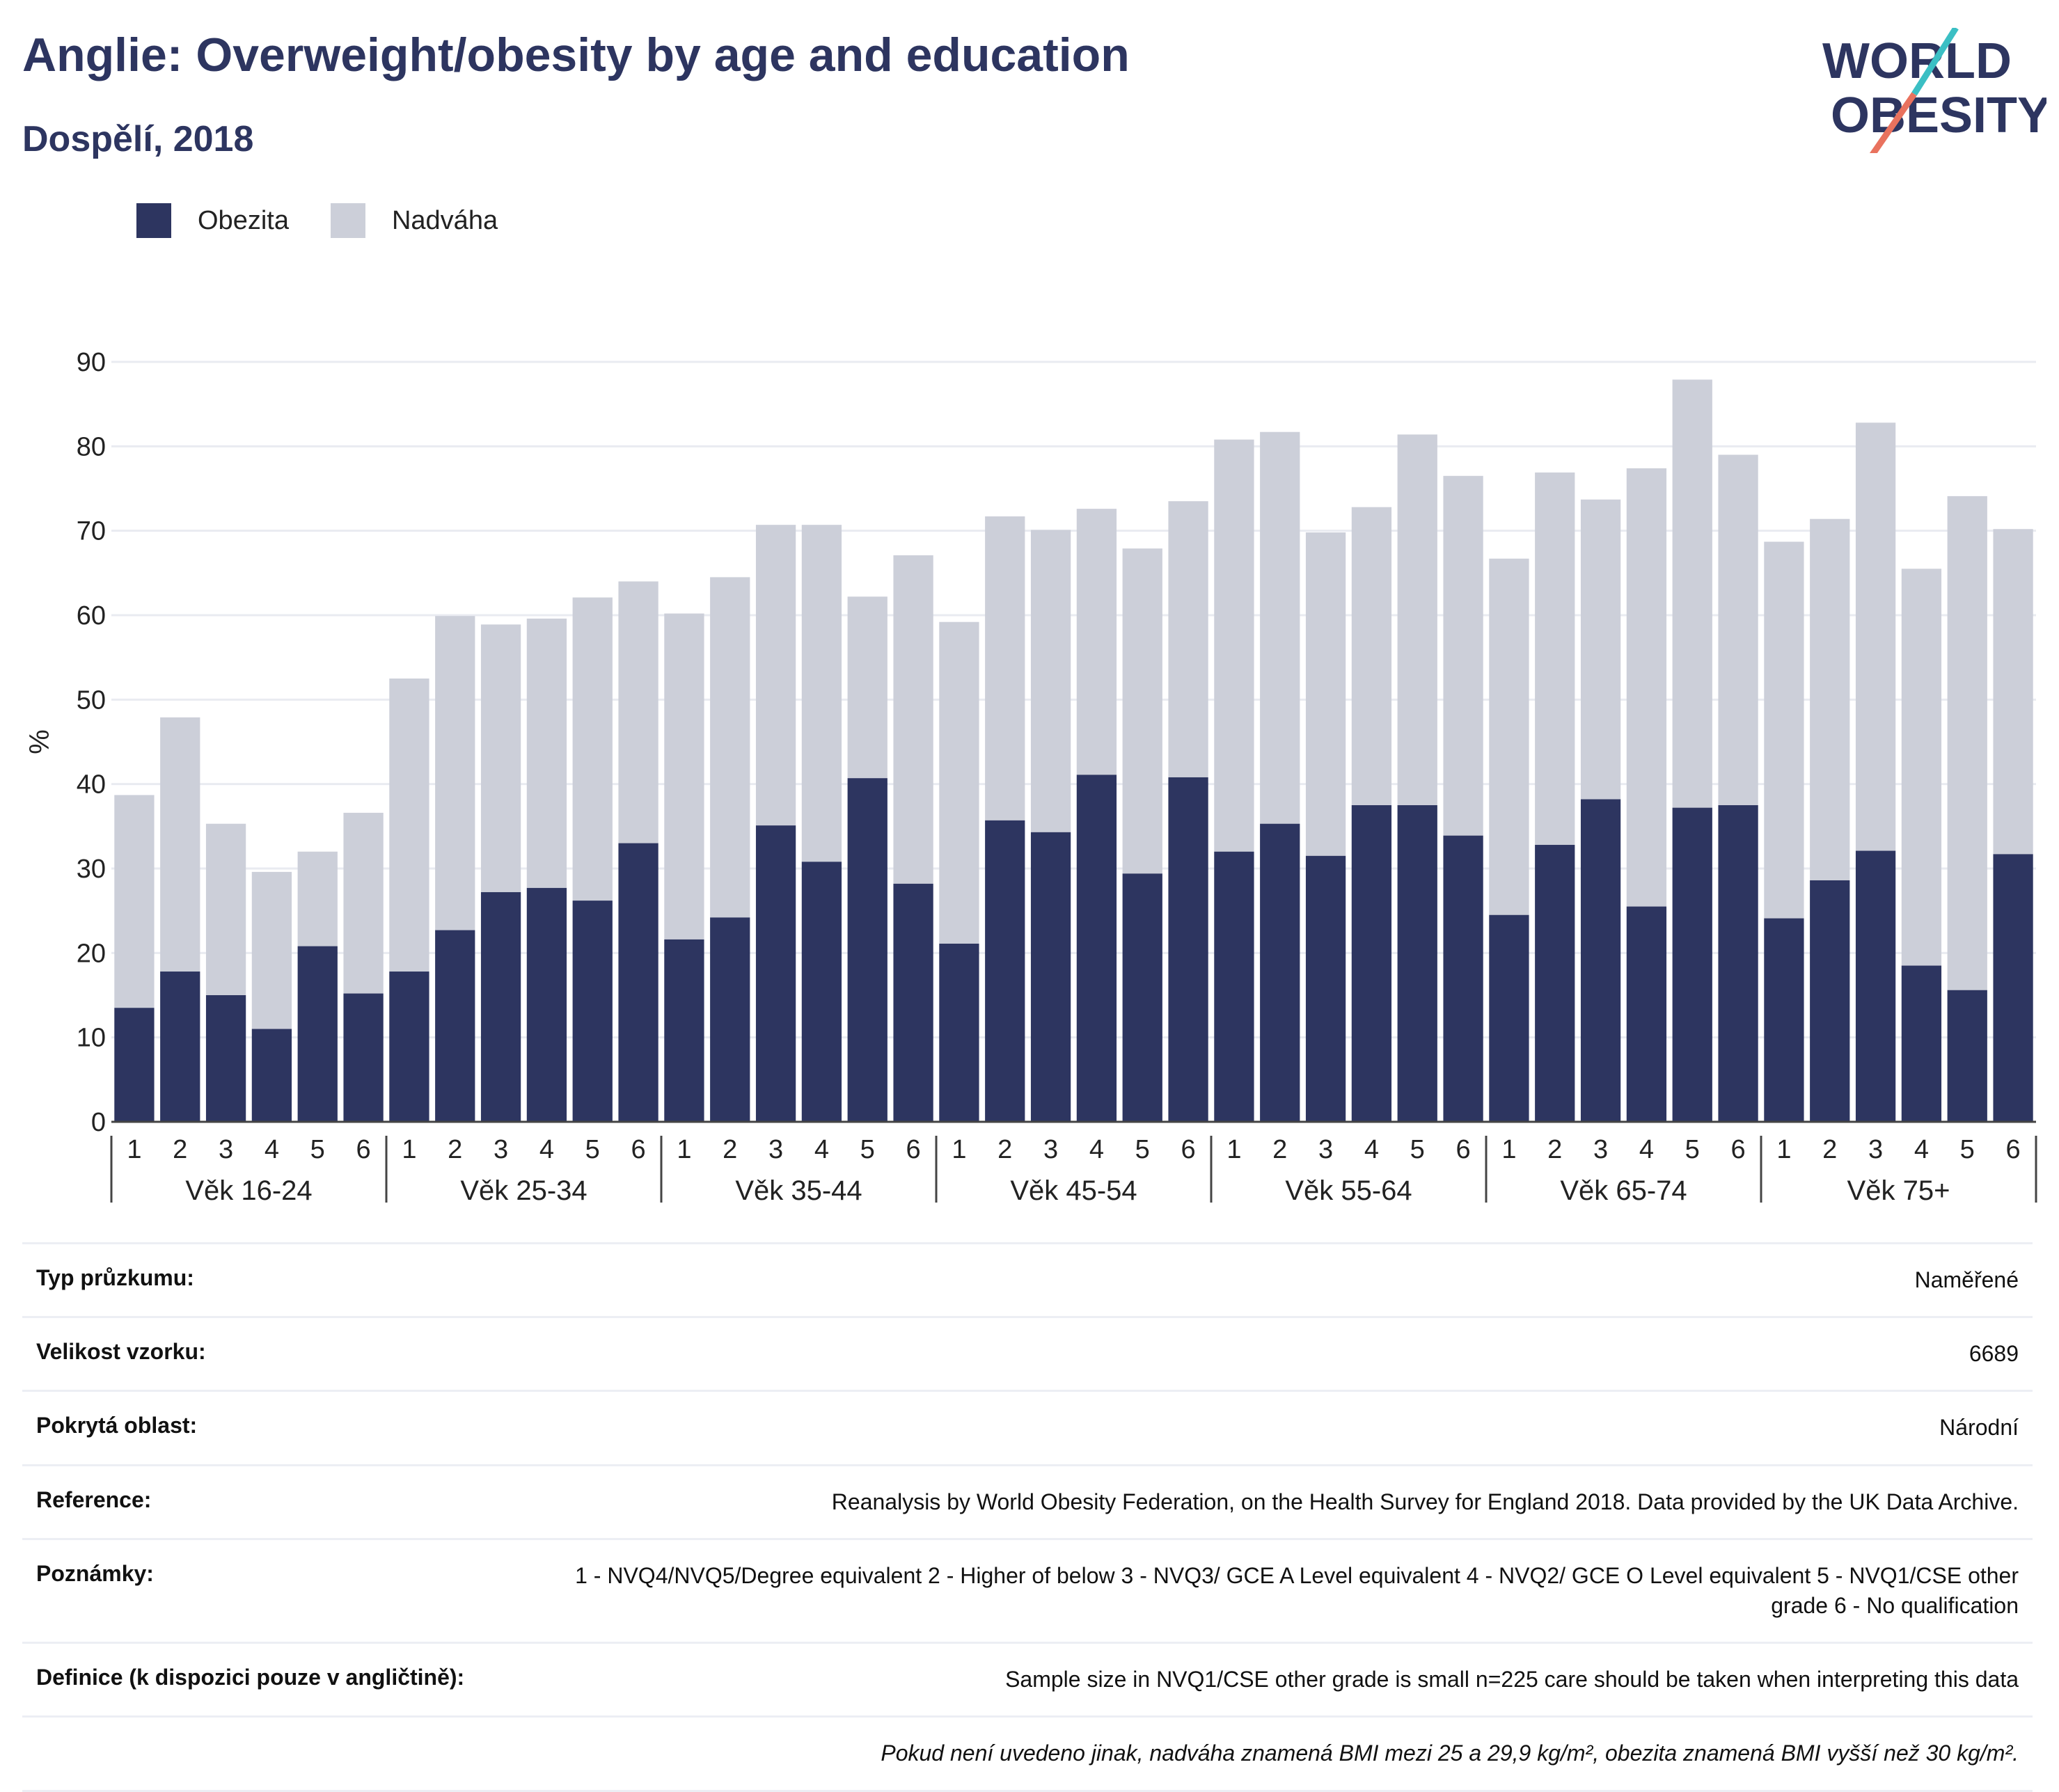 Image resolution: width=2059 pixels, height=1792 pixels. Describe the element at coordinates (1348, 1190) in the screenshot. I see `group-label: Věk 55-64` at that location.